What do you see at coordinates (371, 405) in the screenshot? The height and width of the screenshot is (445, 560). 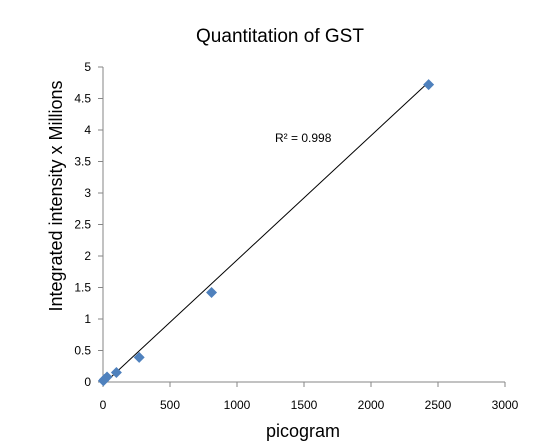 I see `x-tick-label: 2000` at bounding box center [371, 405].